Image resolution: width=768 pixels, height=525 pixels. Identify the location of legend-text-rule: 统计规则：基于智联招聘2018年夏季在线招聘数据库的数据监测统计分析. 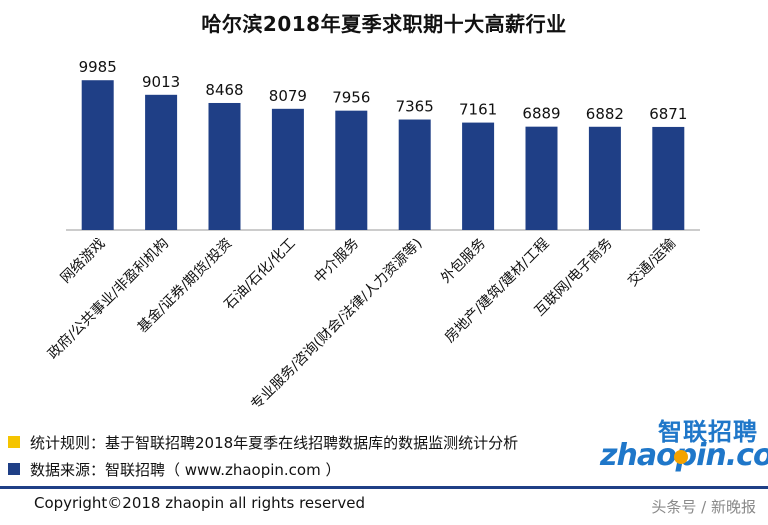
(274, 442).